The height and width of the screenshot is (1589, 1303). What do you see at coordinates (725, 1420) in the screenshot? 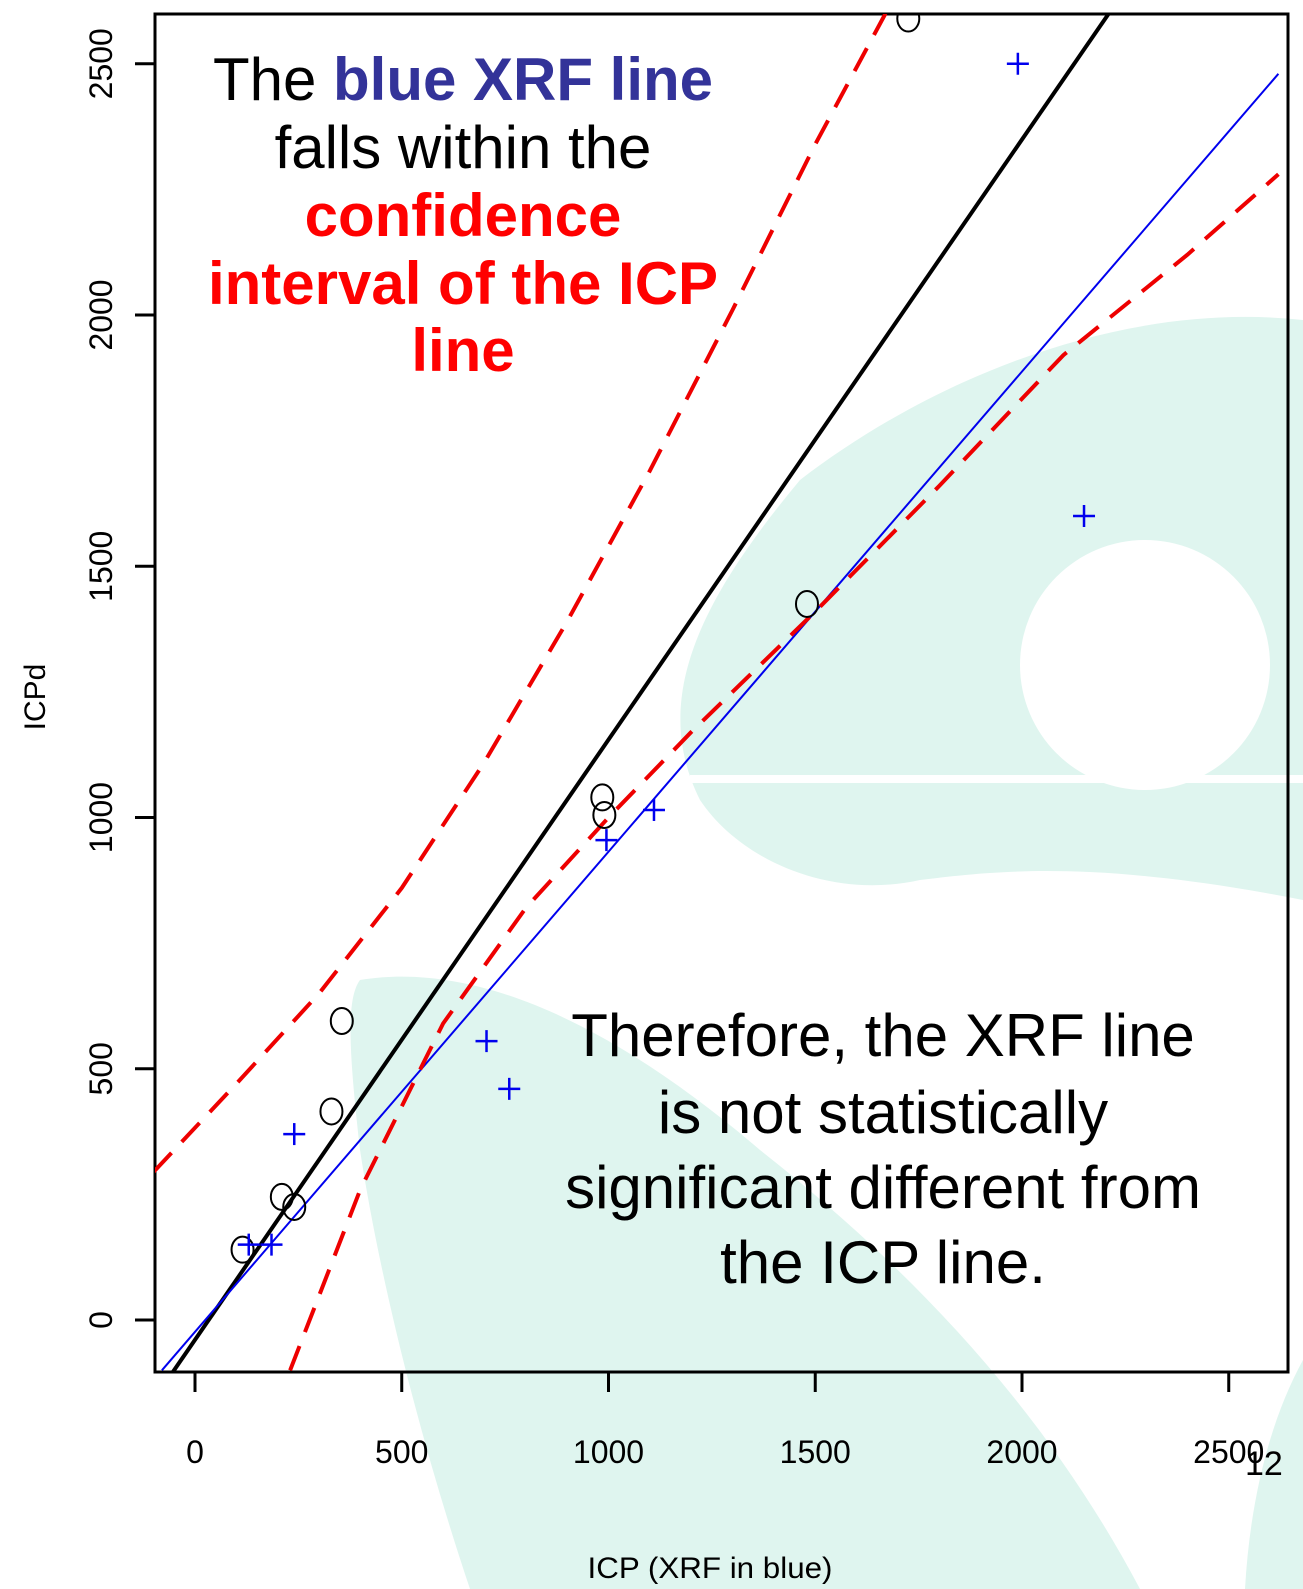
I see `x-axis: 0 500 1000 1500 2000 2500` at bounding box center [725, 1420].